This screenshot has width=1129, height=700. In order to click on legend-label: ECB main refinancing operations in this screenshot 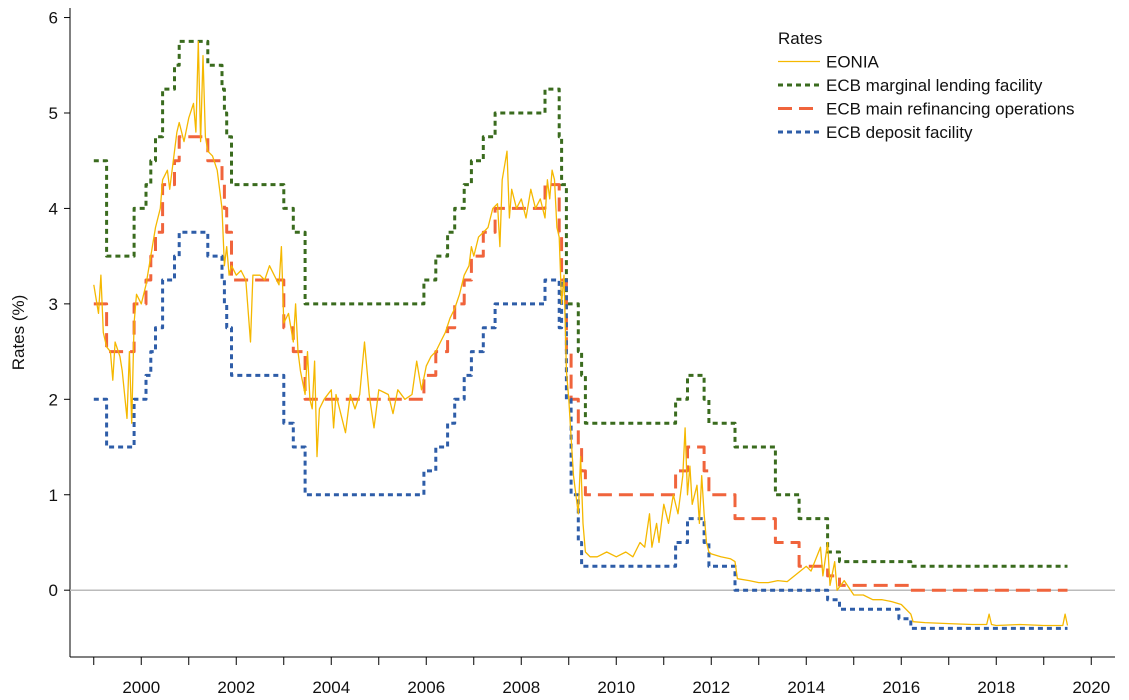, I will do `click(950, 109)`.